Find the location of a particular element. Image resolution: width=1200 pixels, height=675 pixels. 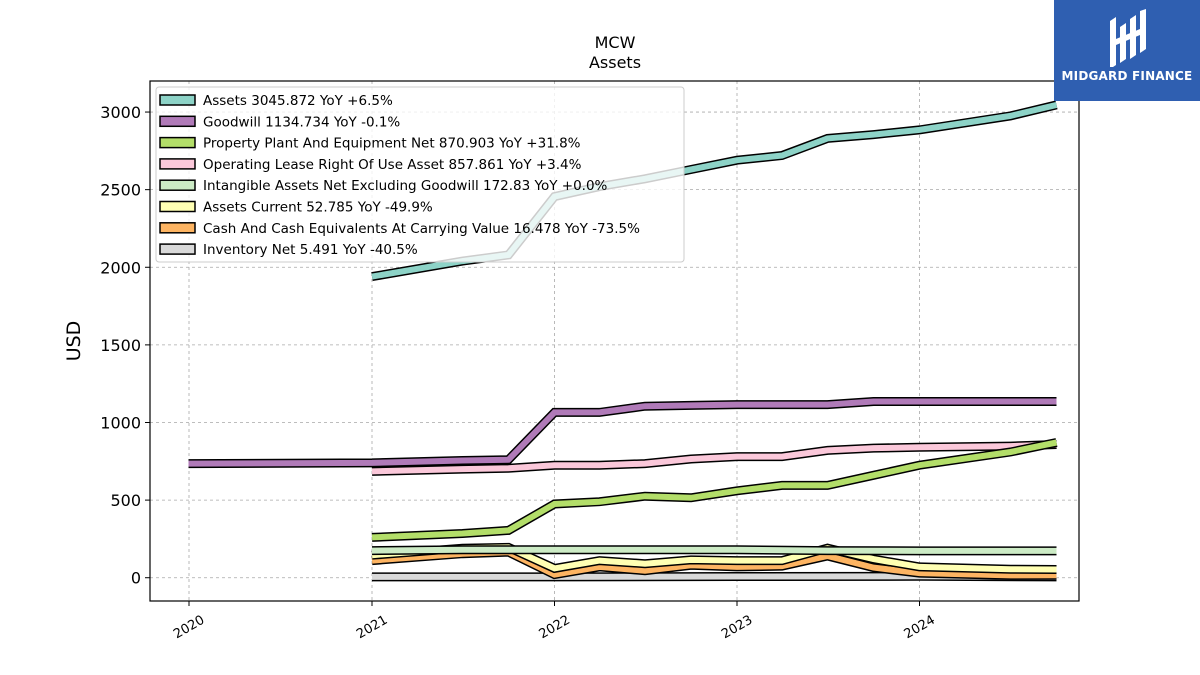

chart-subtitle: Assets is located at coordinates (615, 62).